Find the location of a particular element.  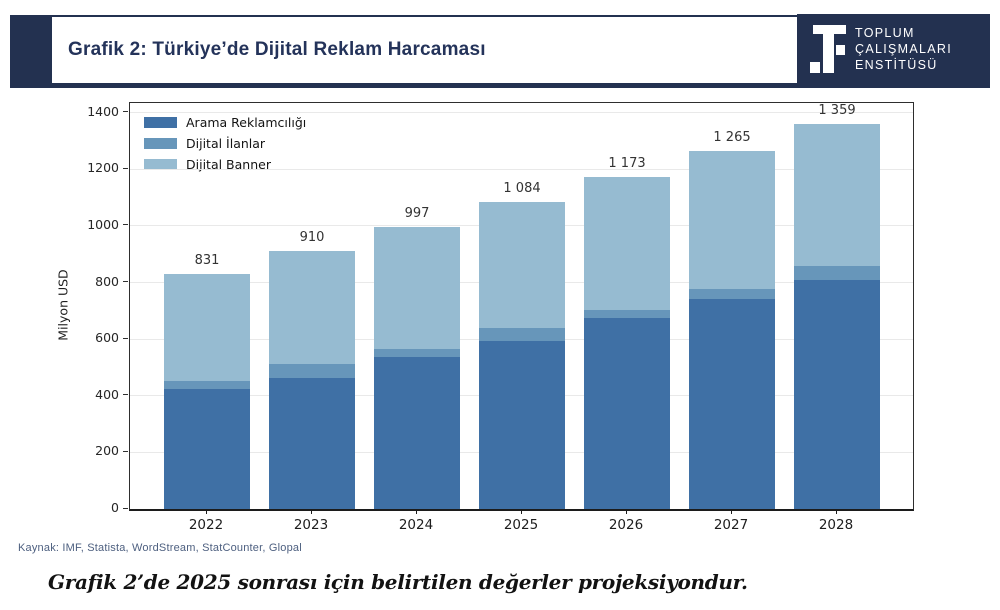

bar-total-label-2028: 1 359 is located at coordinates (837, 111).